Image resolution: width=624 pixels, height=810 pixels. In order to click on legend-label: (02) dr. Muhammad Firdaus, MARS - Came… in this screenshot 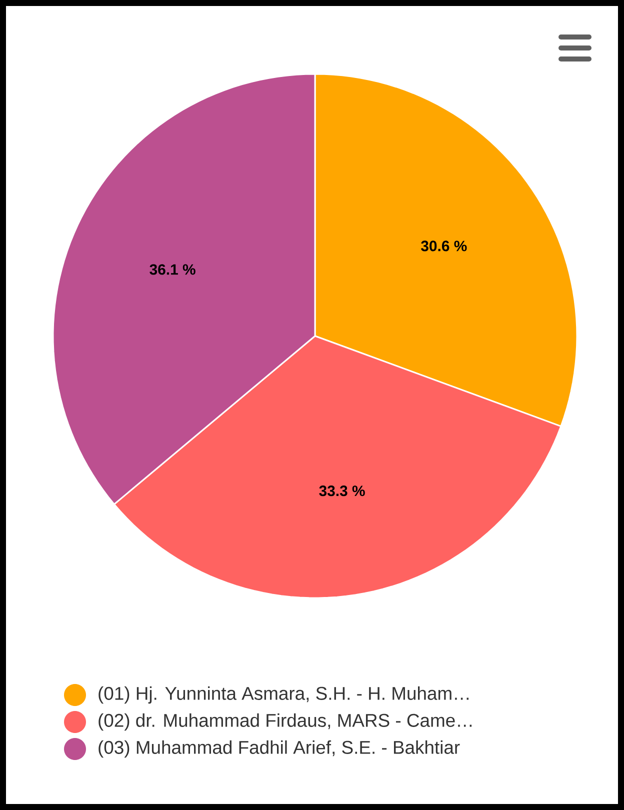, I will do `click(285, 722)`.